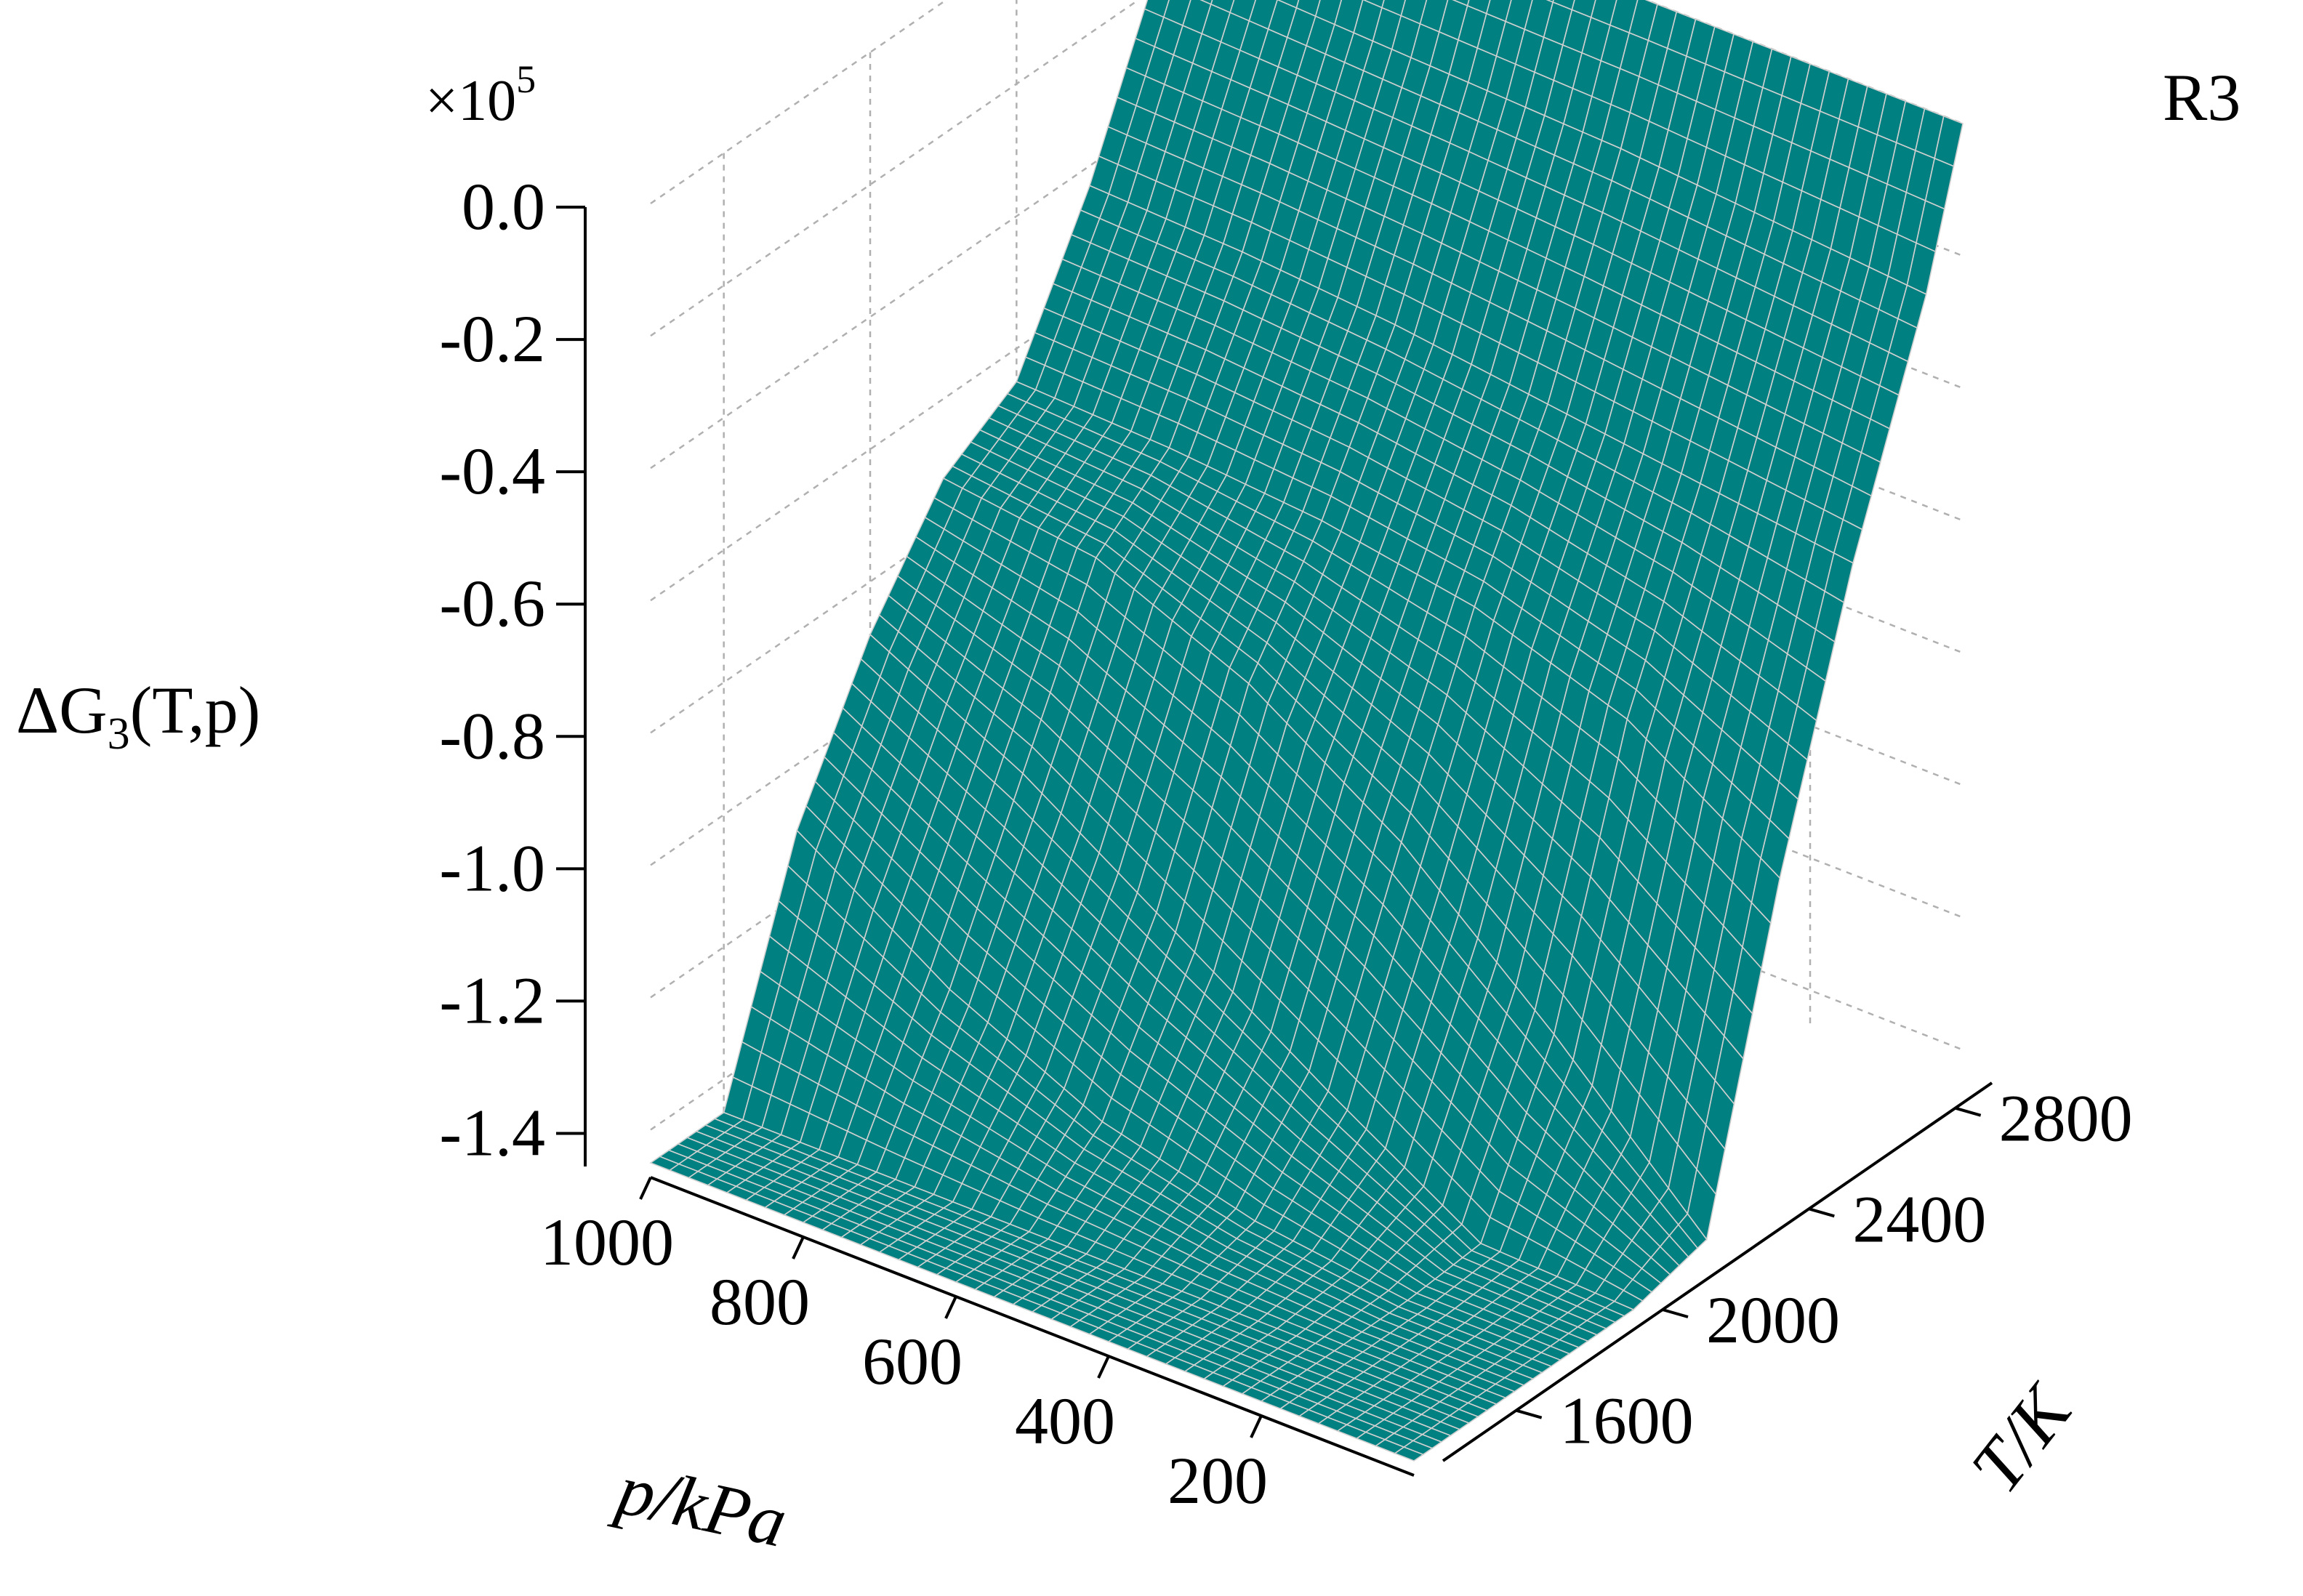  Describe the element at coordinates (492, 868) in the screenshot. I see `z-tick-label: -1.0` at that location.